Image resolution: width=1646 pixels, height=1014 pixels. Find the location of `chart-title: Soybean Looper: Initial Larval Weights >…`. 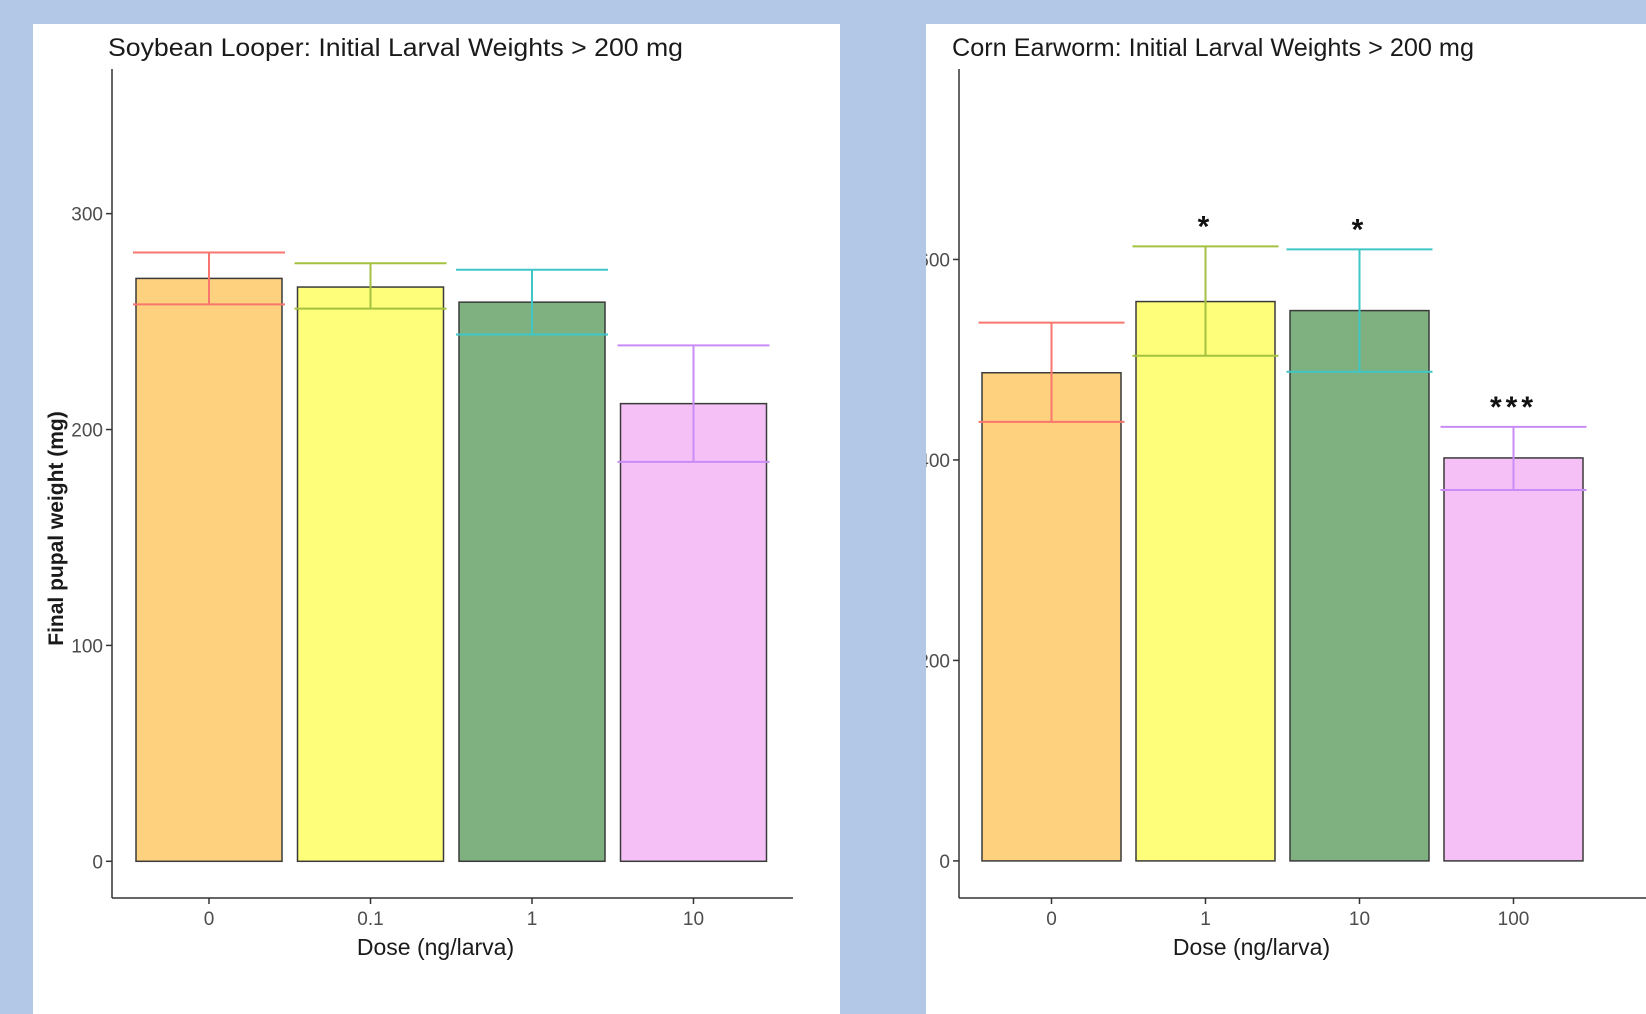

chart-title: Soybean Looper: Initial Larval Weights >… is located at coordinates (395, 48).